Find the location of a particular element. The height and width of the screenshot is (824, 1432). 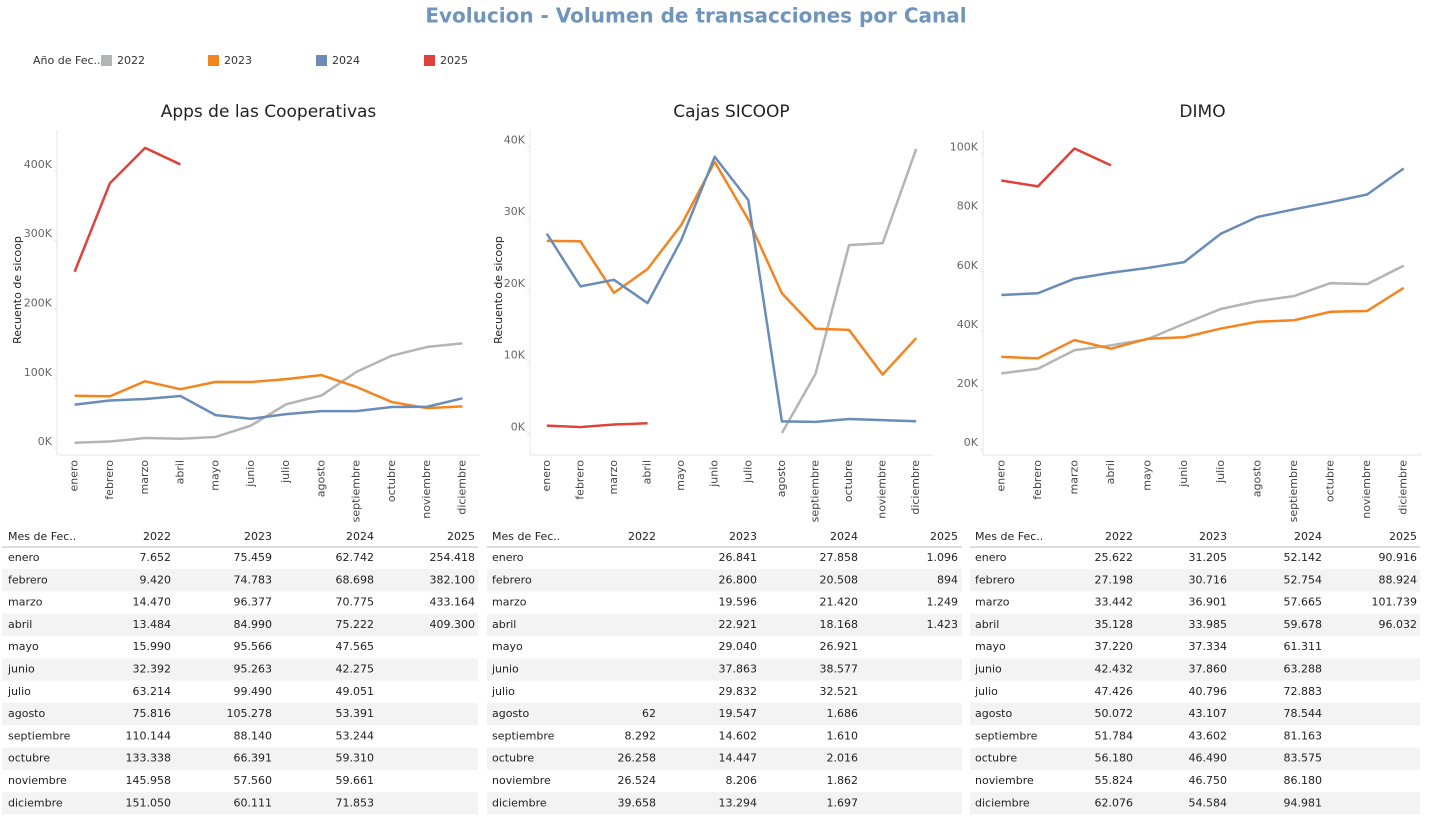

table-cell: 47.426 is located at coordinates (1114, 691).